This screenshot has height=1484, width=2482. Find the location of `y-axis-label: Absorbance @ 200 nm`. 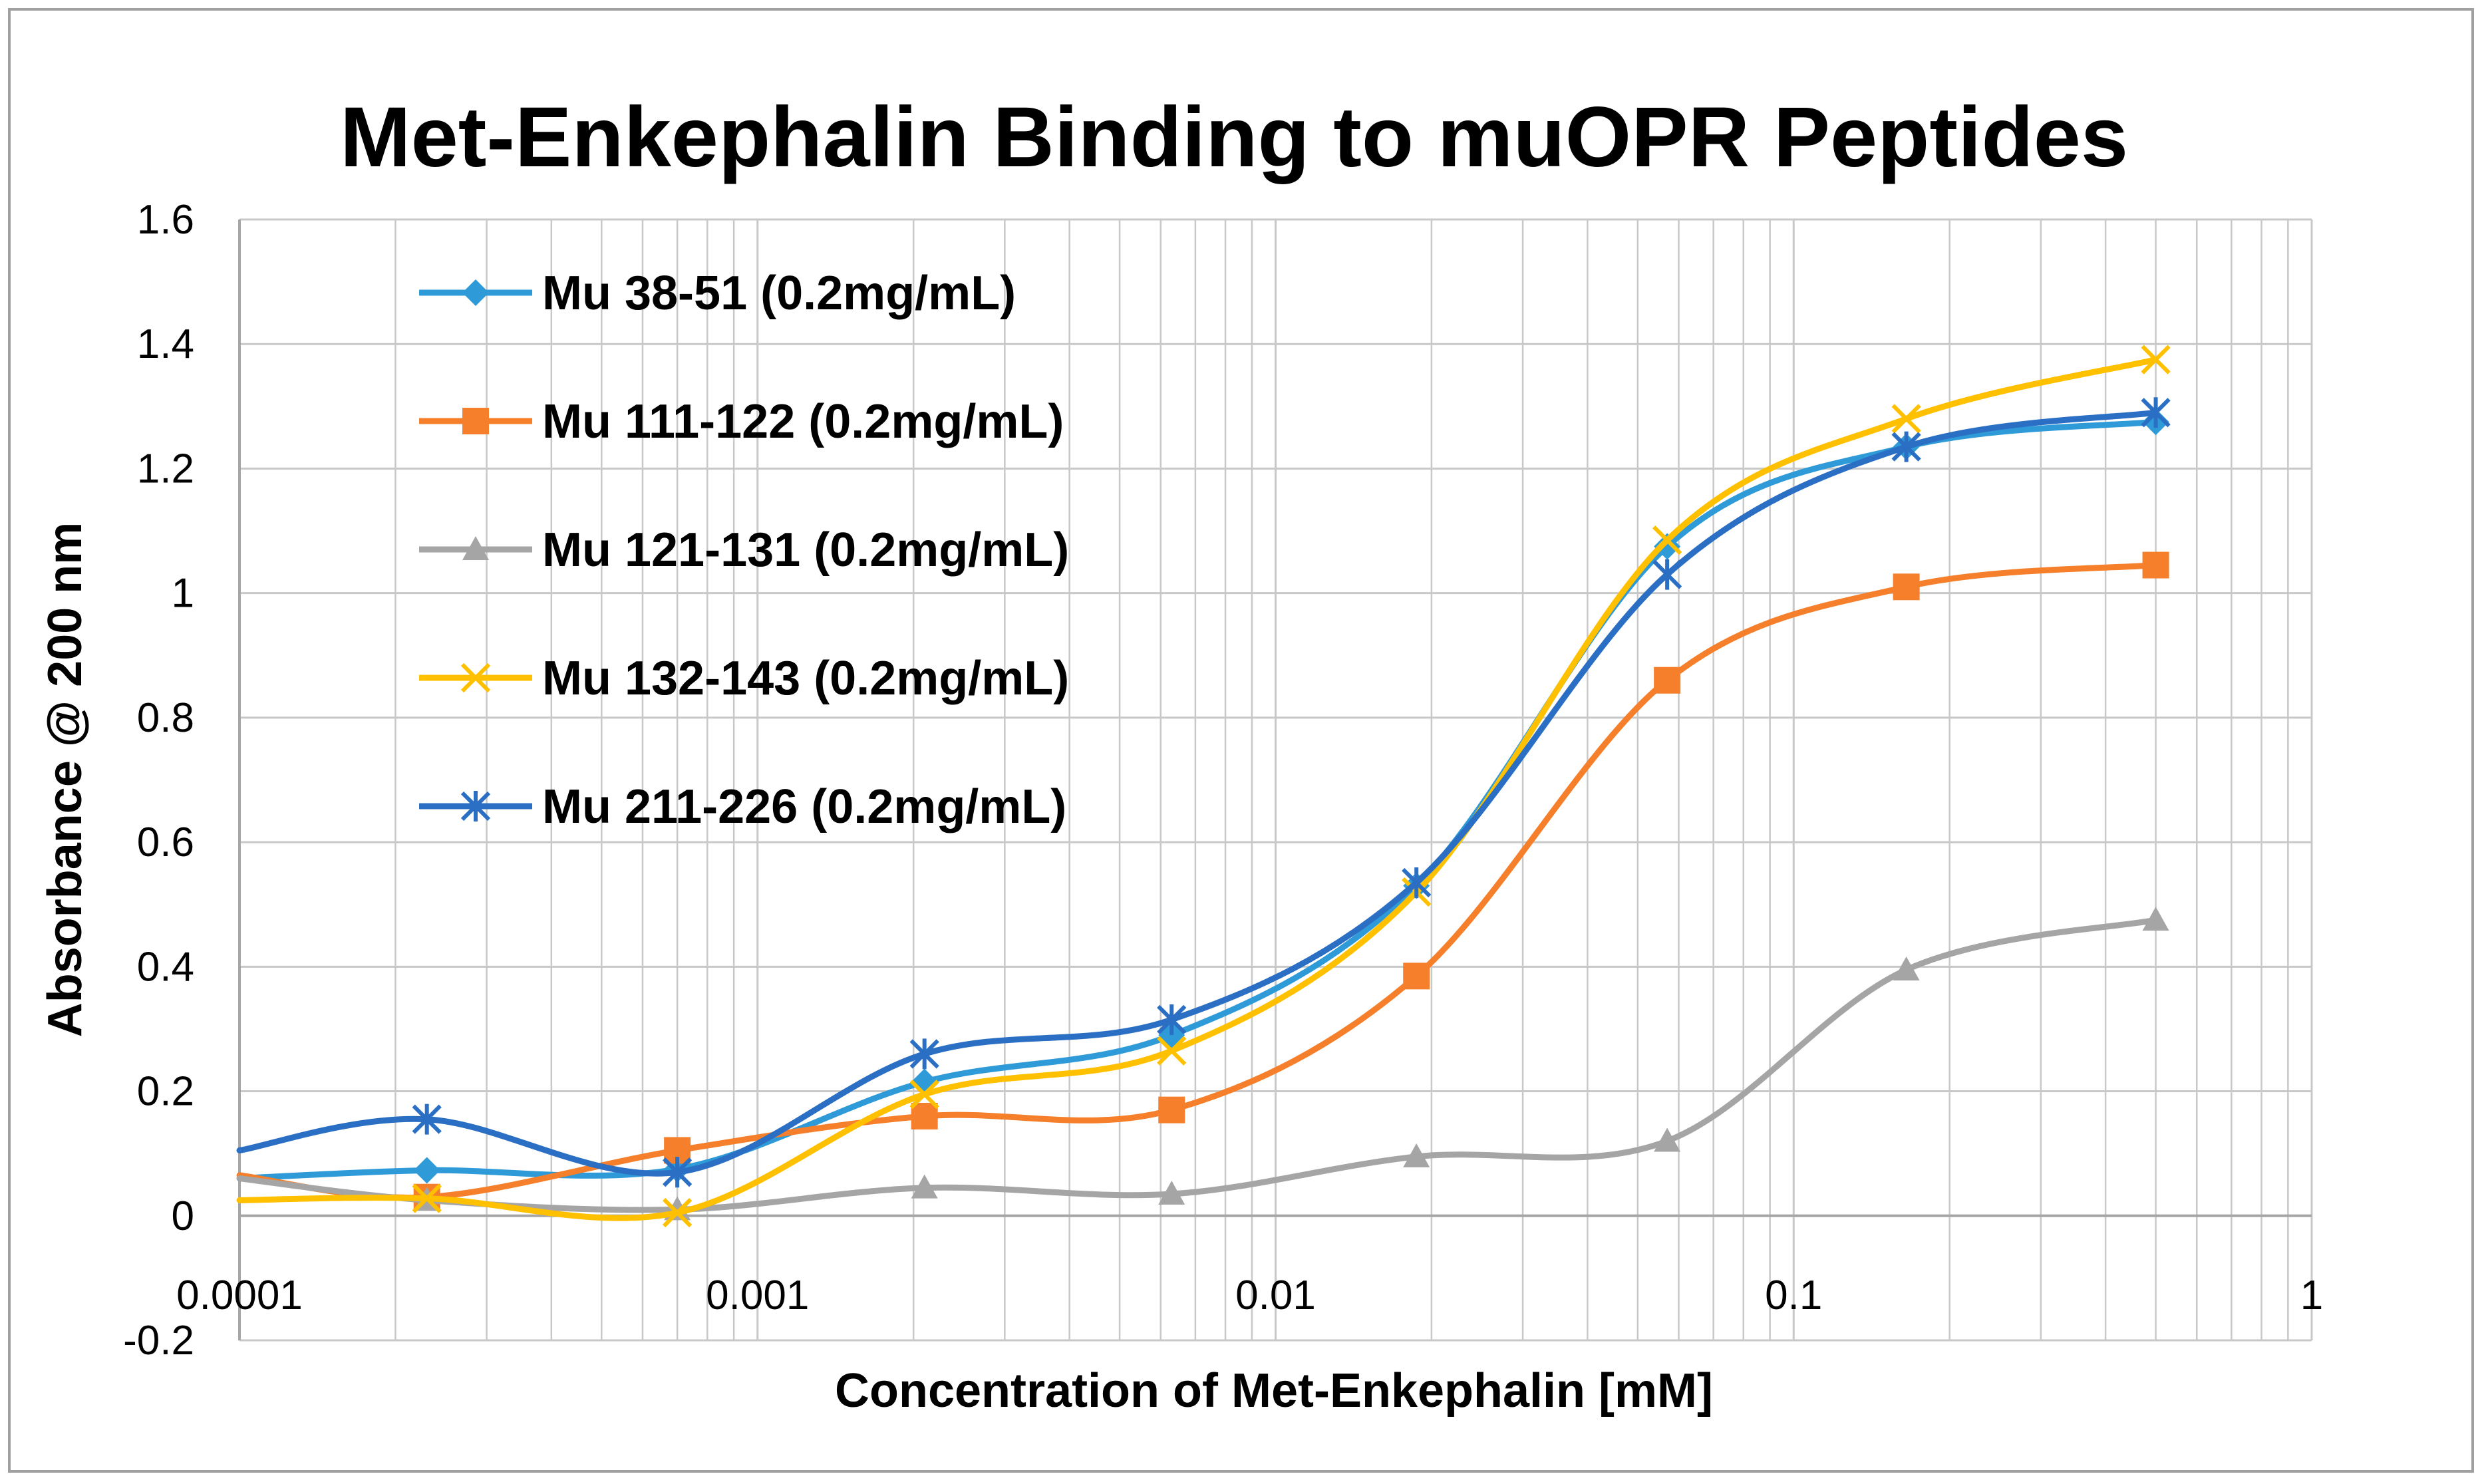

y-axis-label: Absorbance @ 200 nm is located at coordinates (65, 779).